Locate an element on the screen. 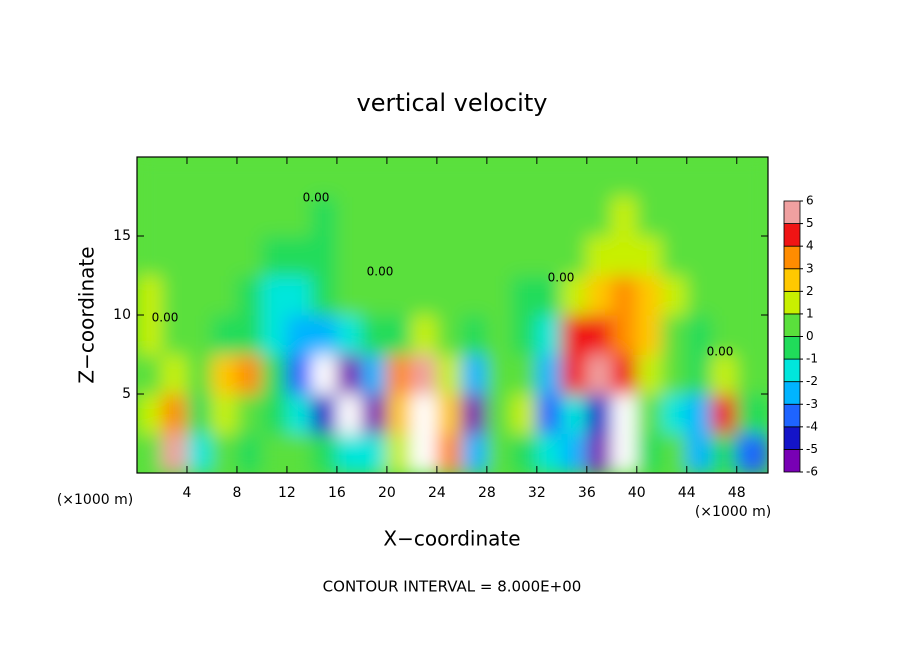 The height and width of the screenshot is (658, 904). colorbar-label: 6 is located at coordinates (810, 201).